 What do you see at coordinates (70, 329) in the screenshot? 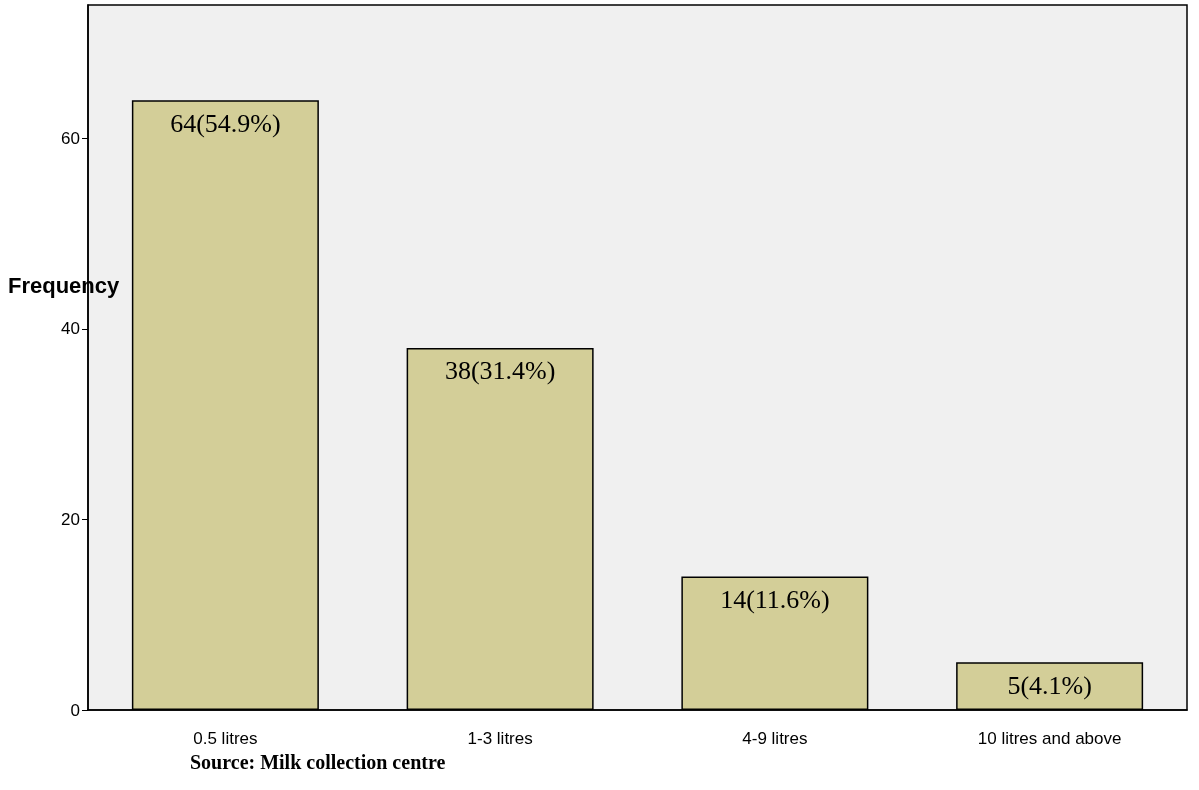
I see `y-tick-label: 40` at bounding box center [70, 329].